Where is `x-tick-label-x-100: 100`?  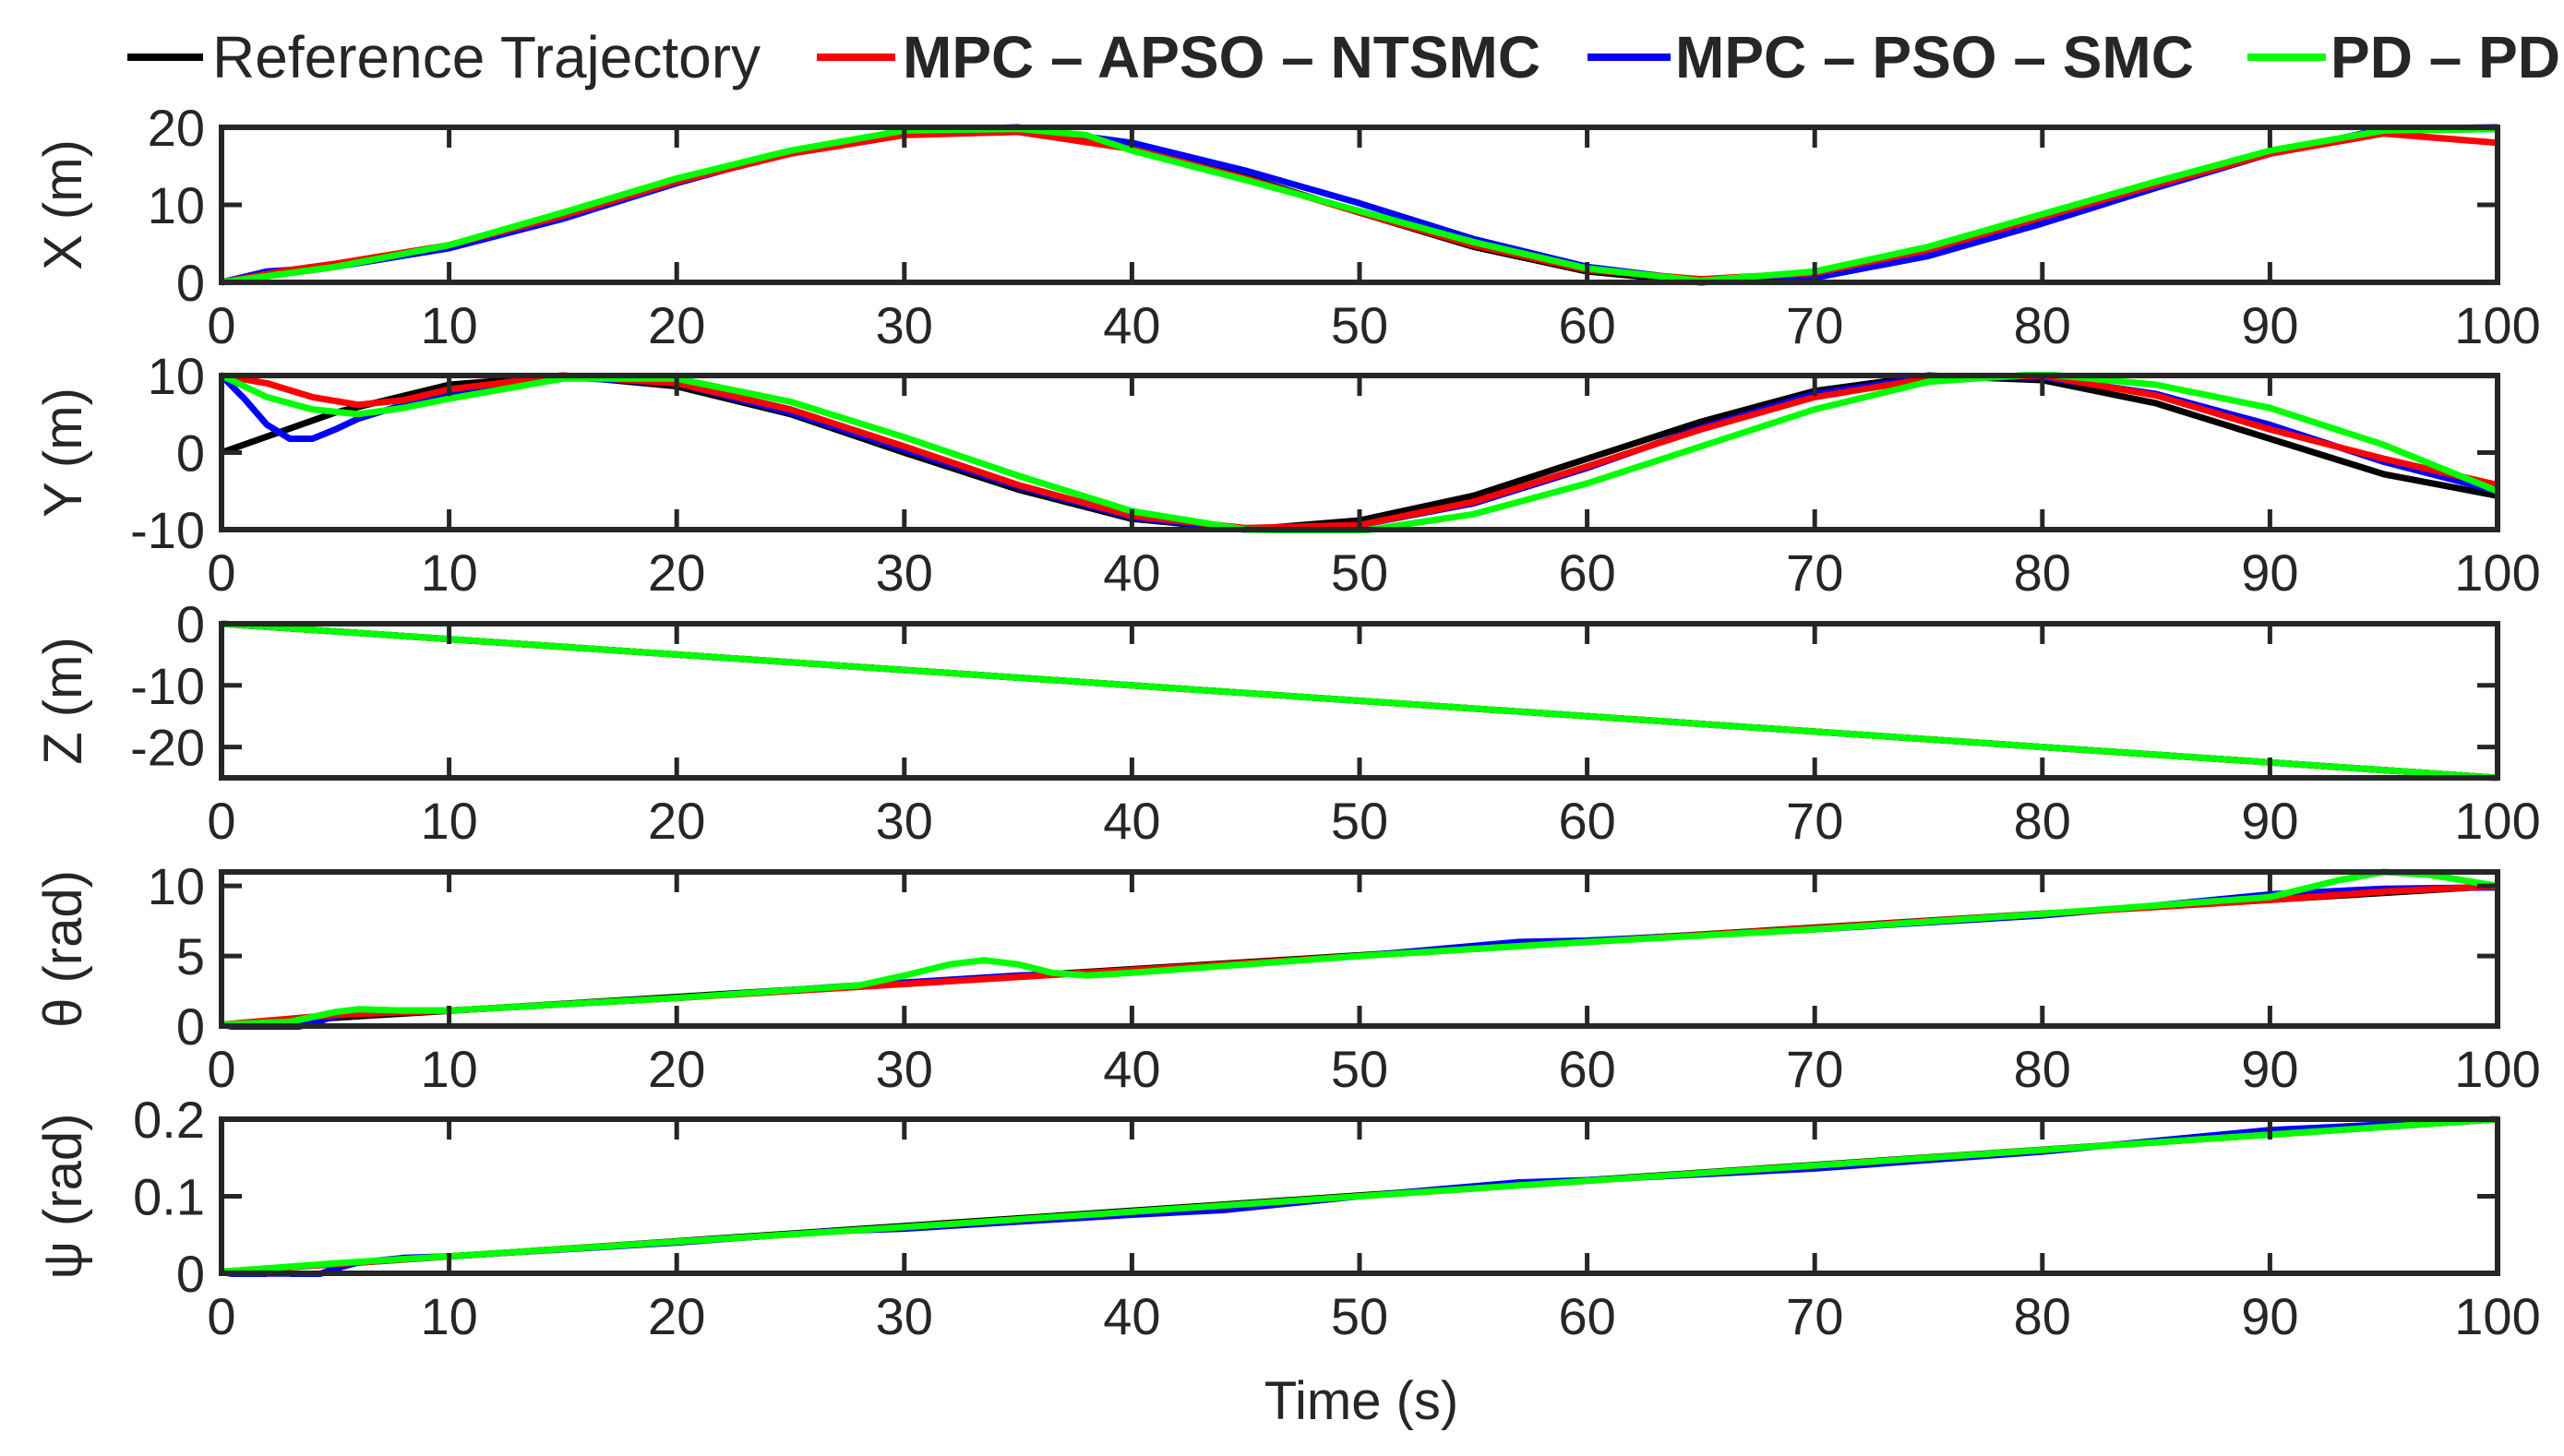 x-tick-label-x-100: 100 is located at coordinates (2497, 325).